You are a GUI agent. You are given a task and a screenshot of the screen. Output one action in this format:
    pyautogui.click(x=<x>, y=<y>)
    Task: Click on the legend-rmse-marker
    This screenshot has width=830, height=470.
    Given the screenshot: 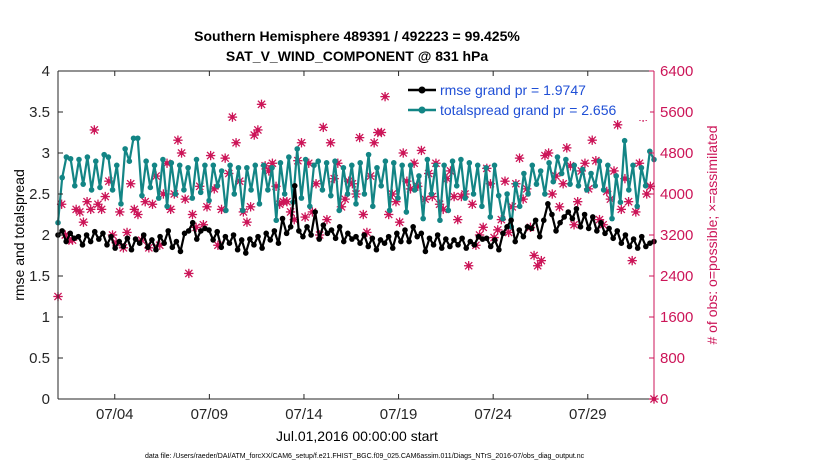 What is the action you would take?
    pyautogui.click(x=422, y=90)
    